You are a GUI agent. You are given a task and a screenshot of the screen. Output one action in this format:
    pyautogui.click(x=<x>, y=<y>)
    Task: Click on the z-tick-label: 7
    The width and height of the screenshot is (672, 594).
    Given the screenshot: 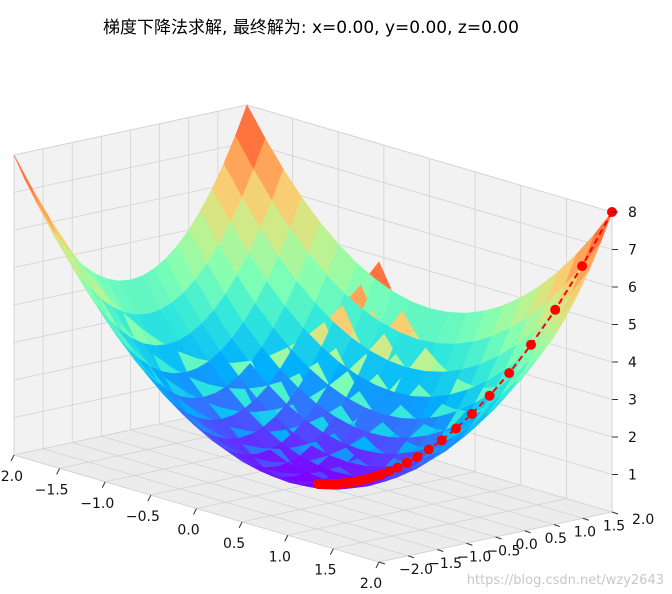 What is the action you would take?
    pyautogui.click(x=632, y=251)
    